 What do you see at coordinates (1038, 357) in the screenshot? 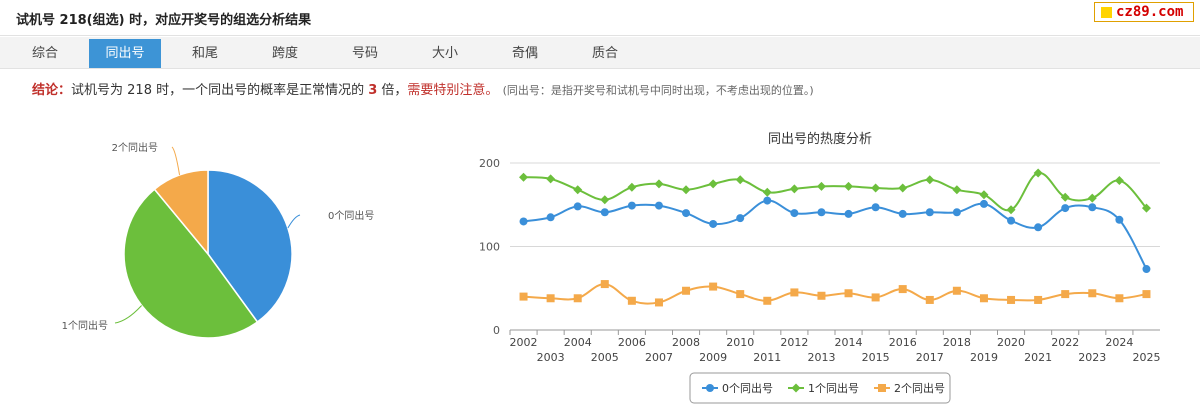
I see `x-tick-label-19: 2021` at bounding box center [1038, 357].